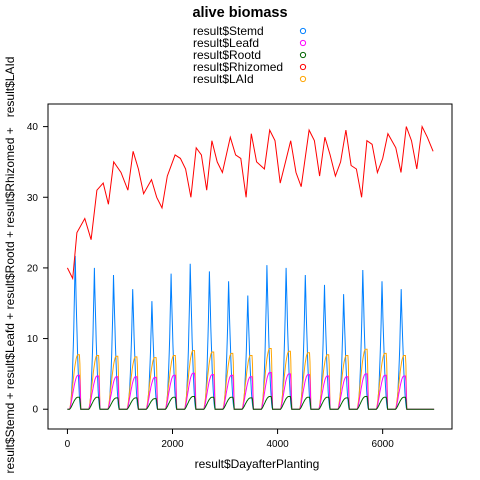  I want to click on legend-label: result$Rootd, so click(227, 55).